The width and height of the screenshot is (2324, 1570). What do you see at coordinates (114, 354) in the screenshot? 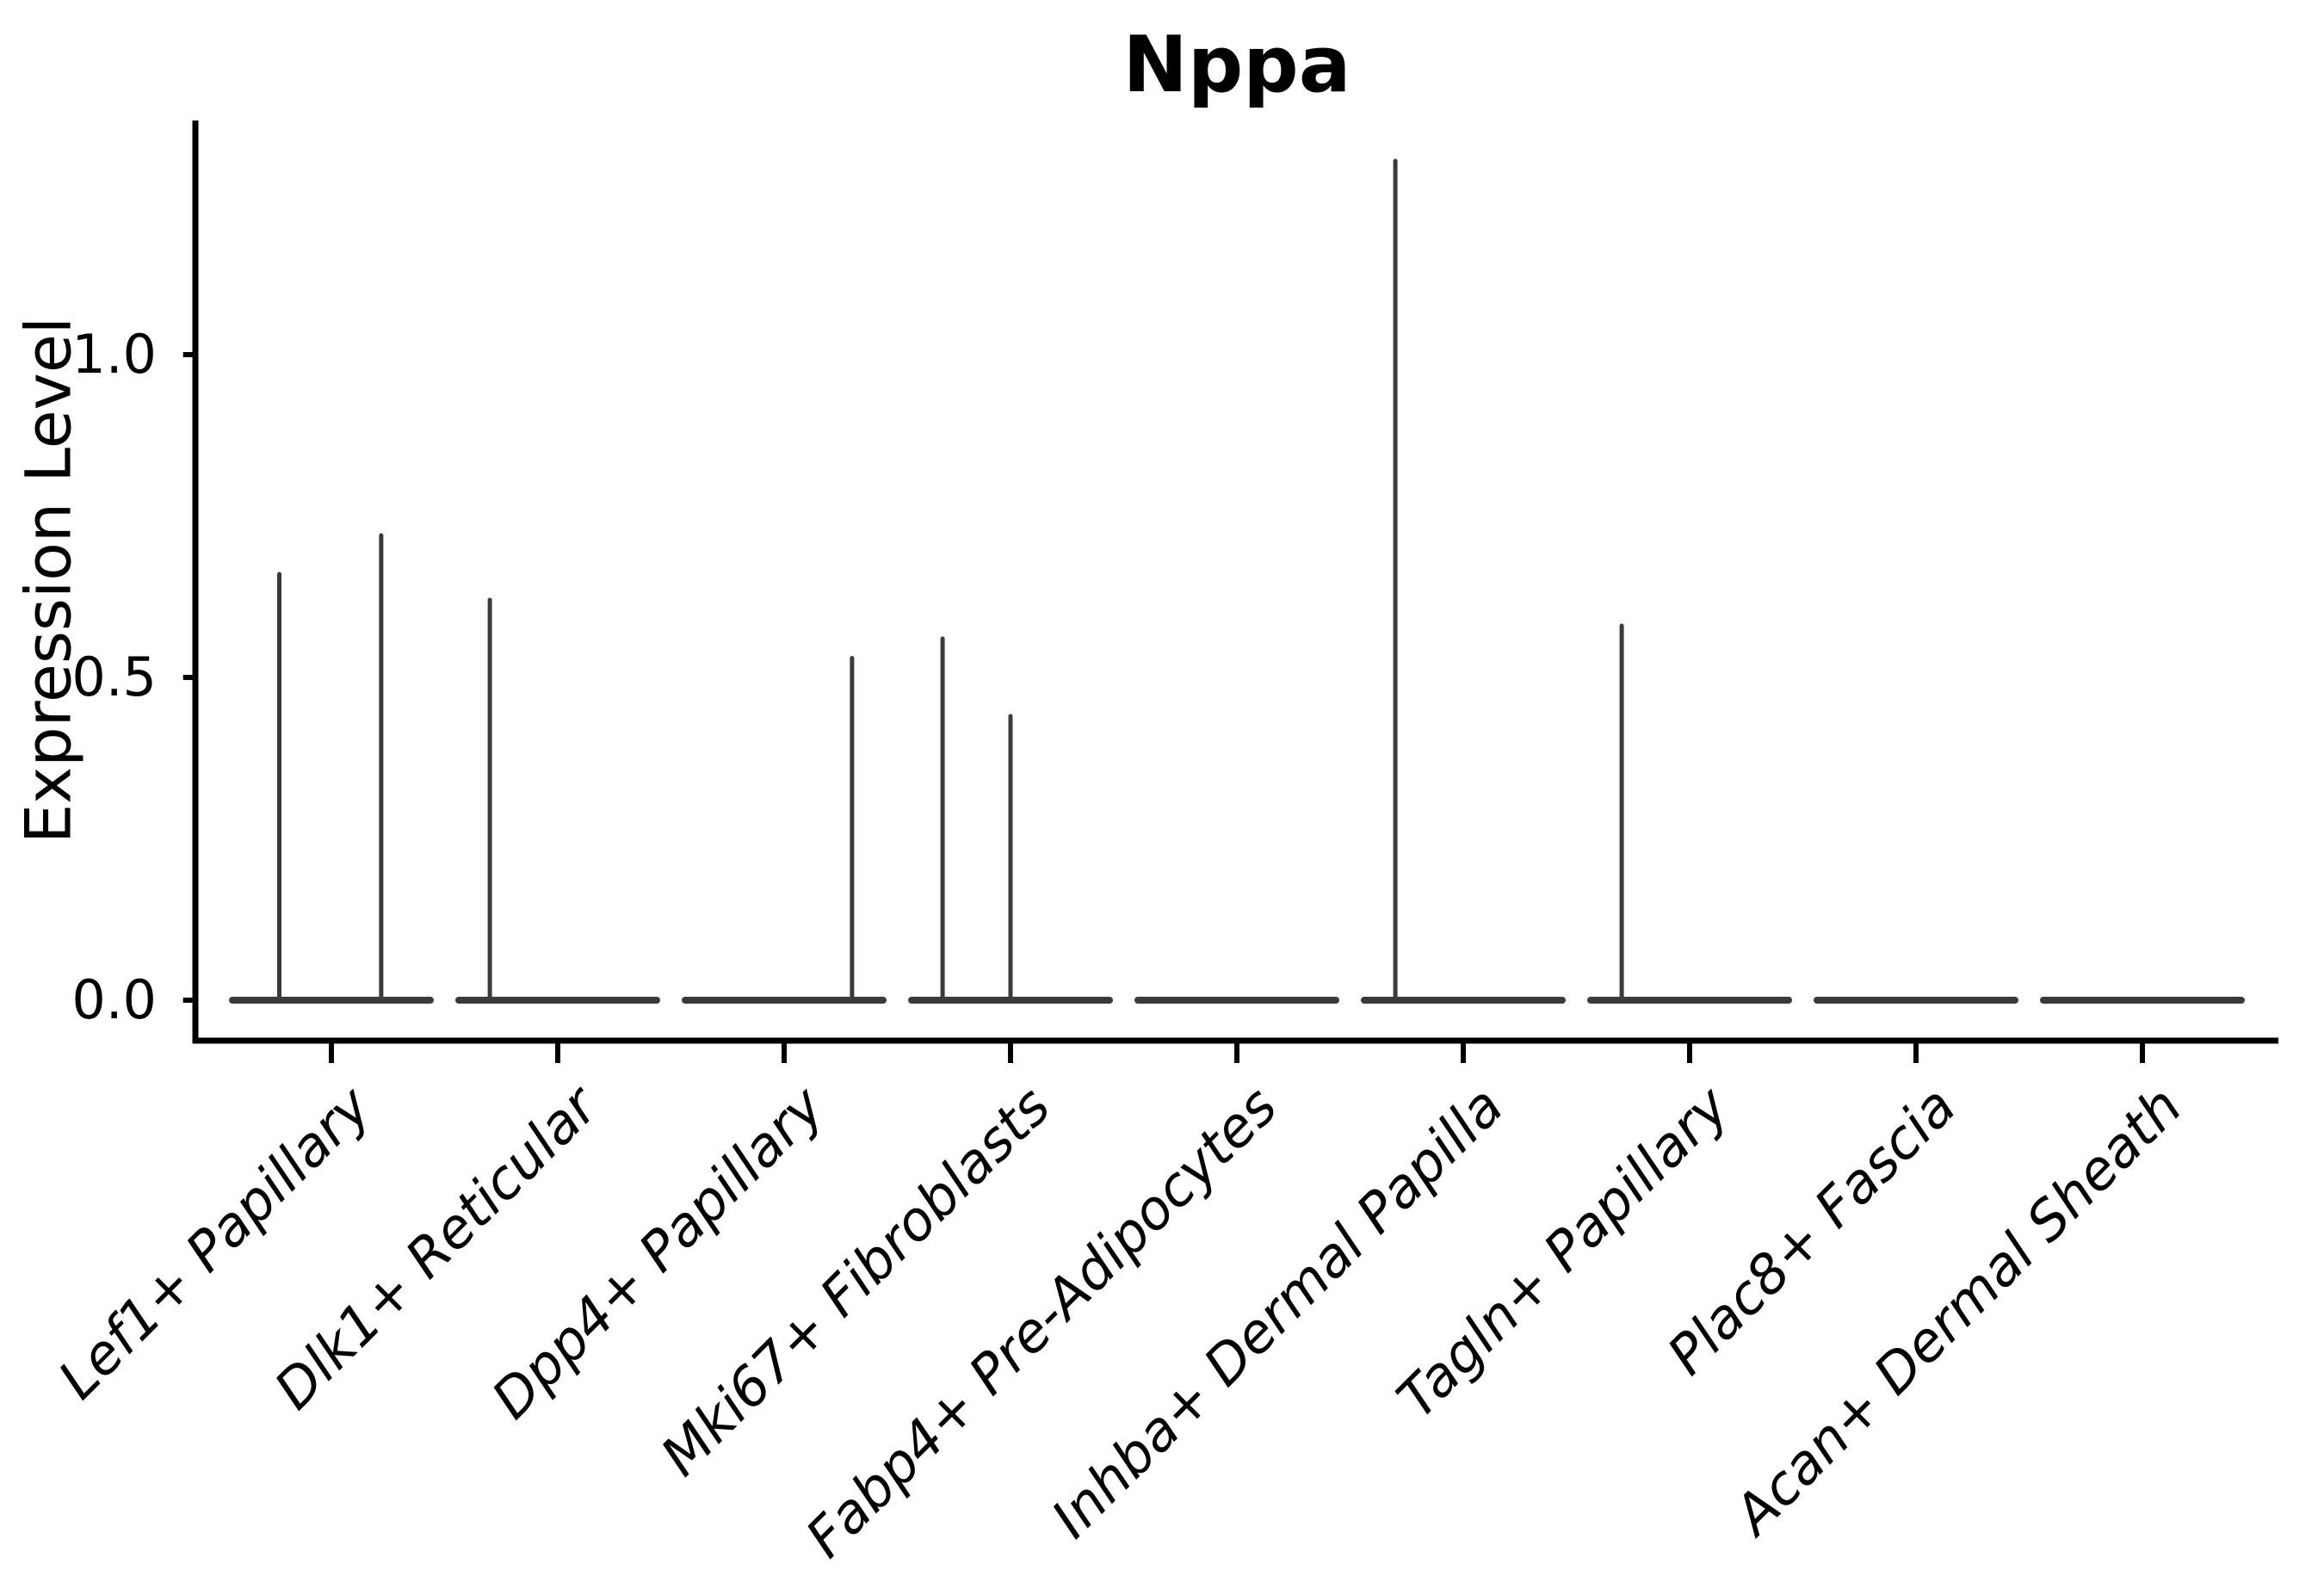
I see `y-tick-label: 1.0` at bounding box center [114, 354].